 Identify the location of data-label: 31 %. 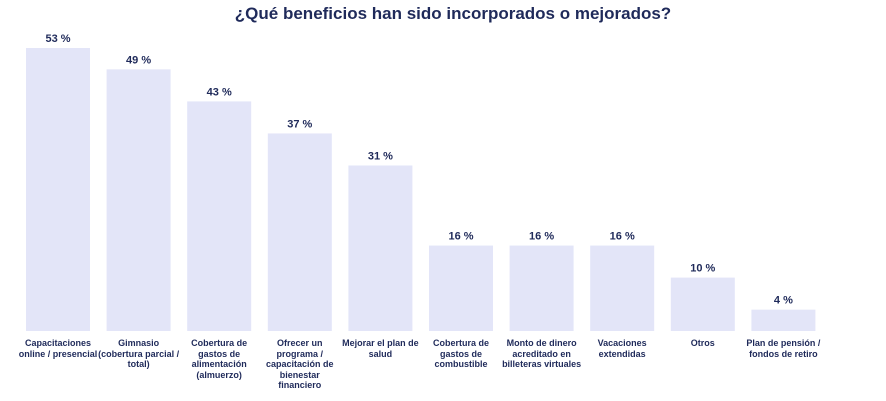
(380, 156).